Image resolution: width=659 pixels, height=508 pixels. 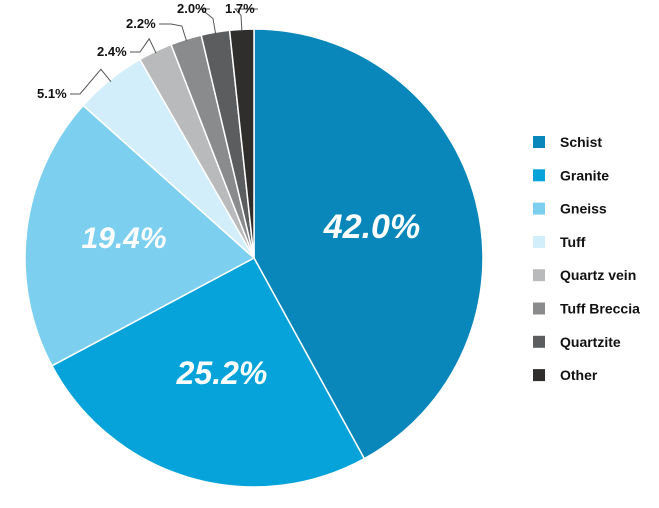 I want to click on legend-swatch-quartzite, so click(x=539, y=341).